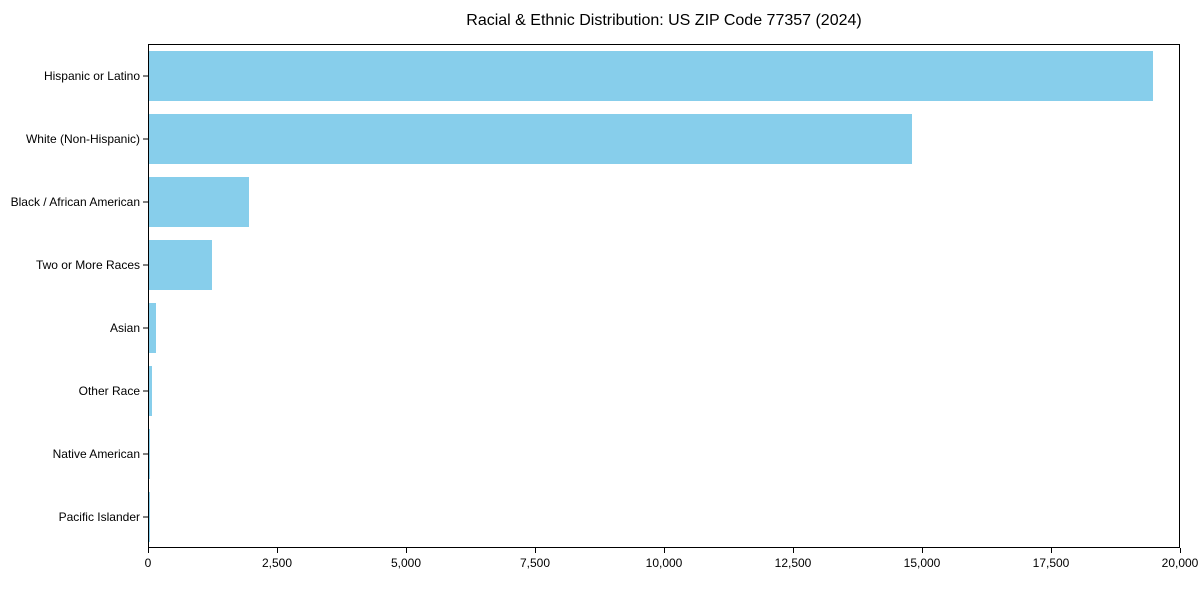 The image size is (1200, 600). What do you see at coordinates (75, 201) in the screenshot?
I see `y-axis-label: Black / African American` at bounding box center [75, 201].